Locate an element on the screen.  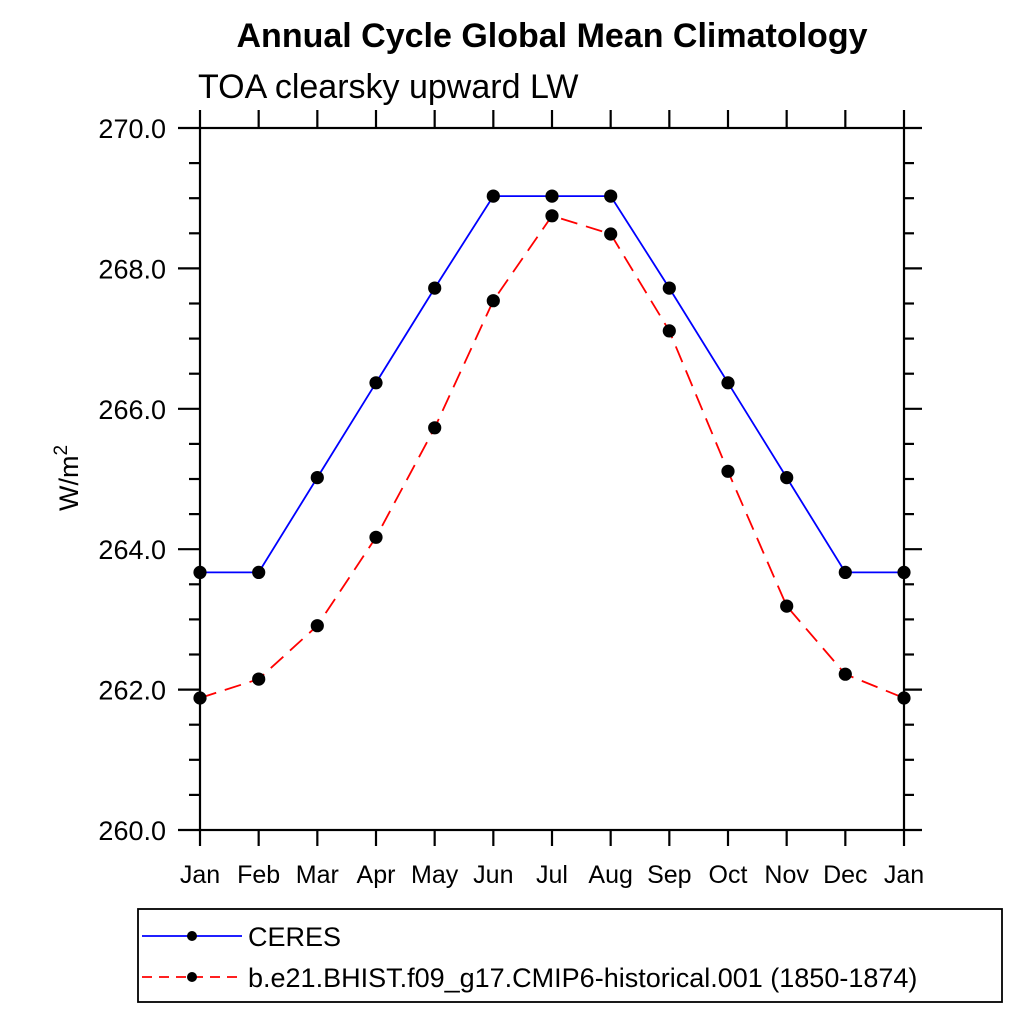
x-tick-label: Aug is located at coordinates (610, 875).